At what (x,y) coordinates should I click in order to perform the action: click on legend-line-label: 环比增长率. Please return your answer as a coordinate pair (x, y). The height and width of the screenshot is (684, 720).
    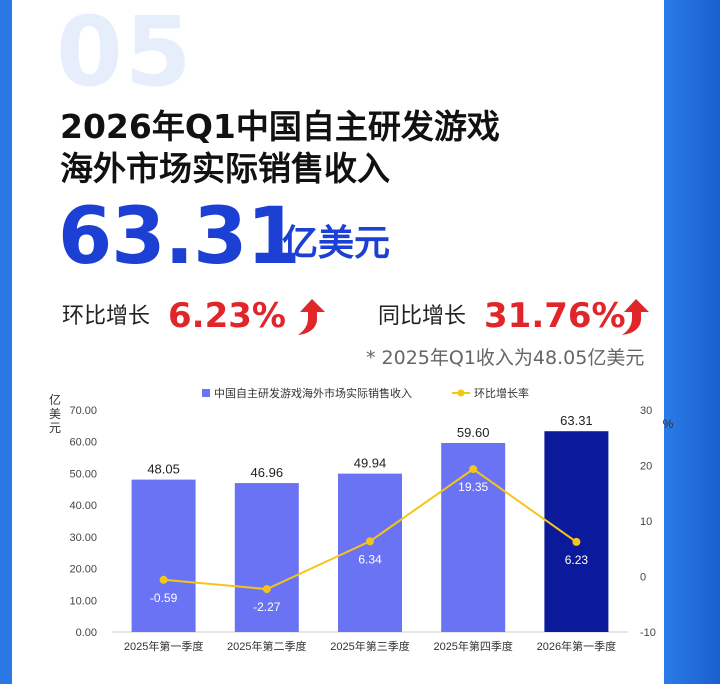
    Looking at the image, I should click on (501, 393).